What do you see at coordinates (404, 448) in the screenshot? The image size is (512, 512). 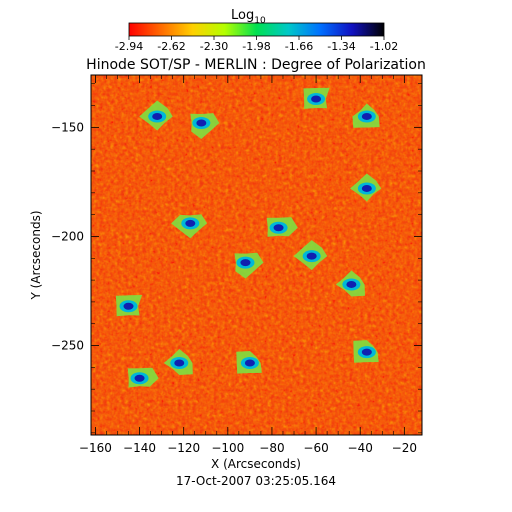 I see `x-tick-label: −20` at bounding box center [404, 448].